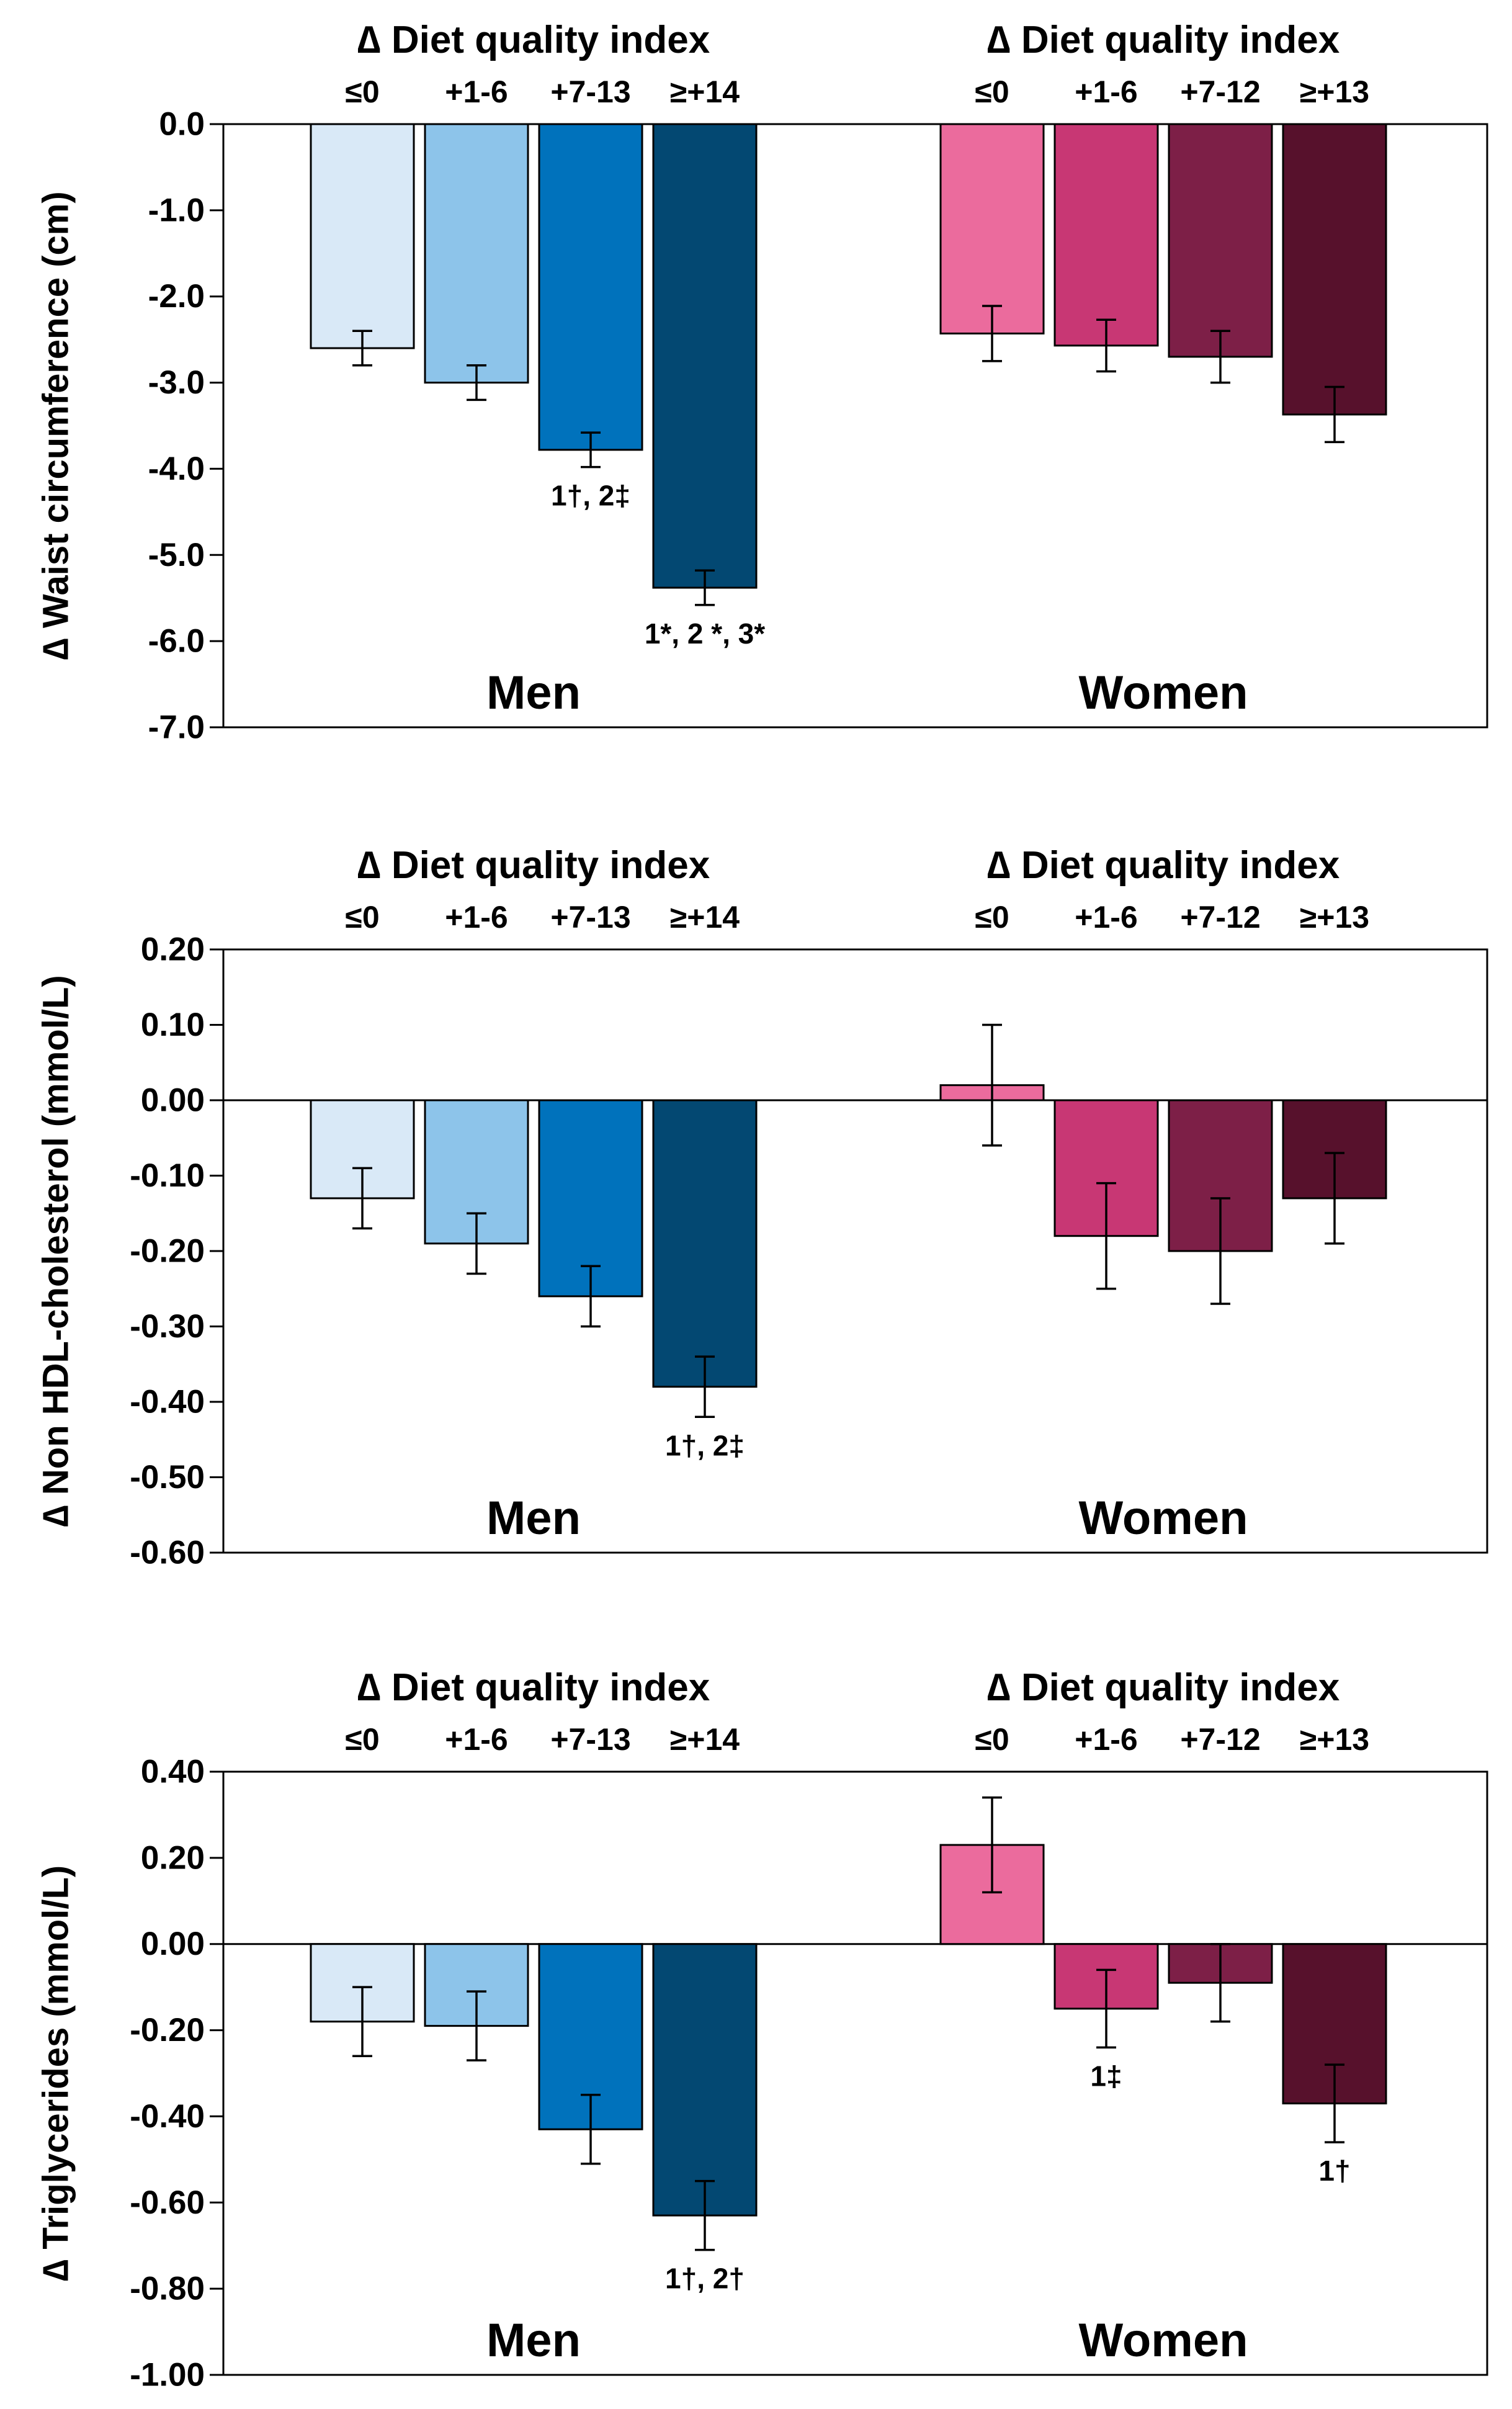 The image size is (1512, 2409). What do you see at coordinates (56, 1251) in the screenshot?
I see `y-axis-label: ∆ Non HDL-cholesterol (mmol/L)` at bounding box center [56, 1251].